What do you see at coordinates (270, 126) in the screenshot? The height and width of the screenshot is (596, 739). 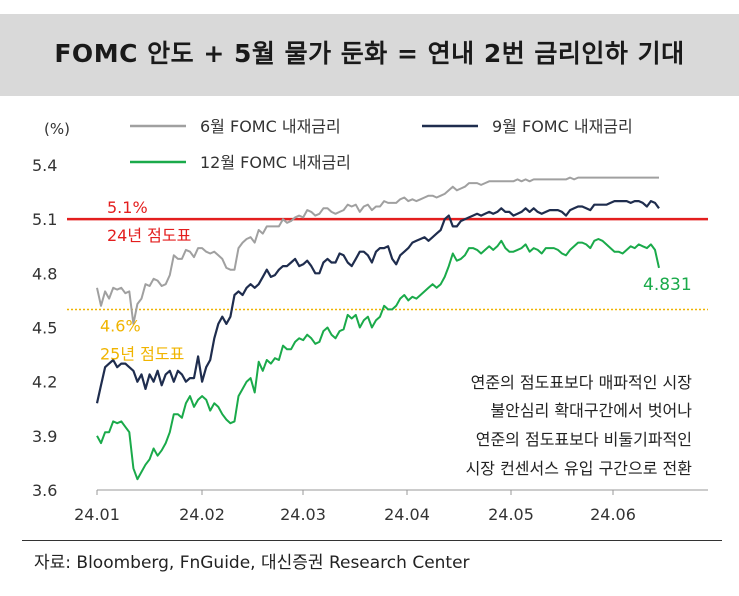 I see `legend-label: 6월 FOMC 내재금리` at bounding box center [270, 126].